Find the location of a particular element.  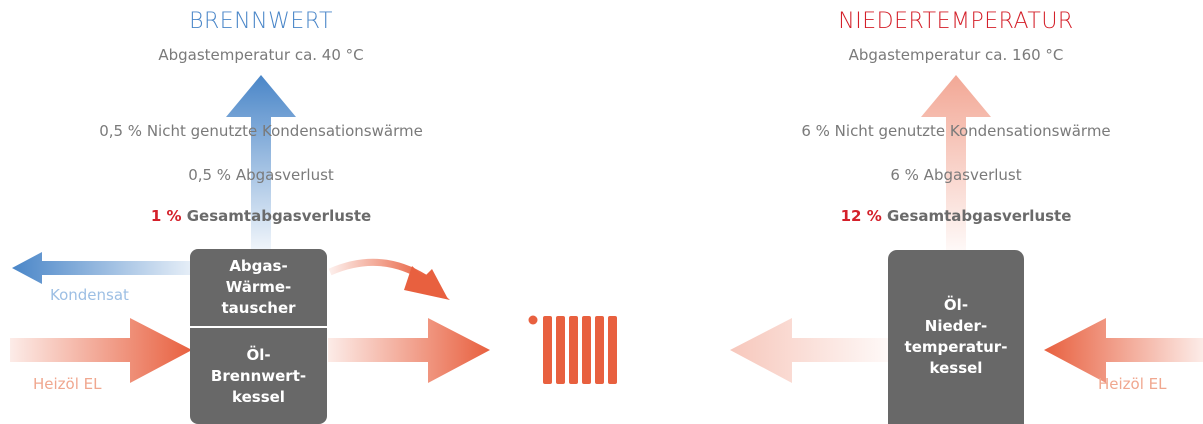

left-total-loss: 1 % Gesamtabgasverluste is located at coordinates (261, 216).